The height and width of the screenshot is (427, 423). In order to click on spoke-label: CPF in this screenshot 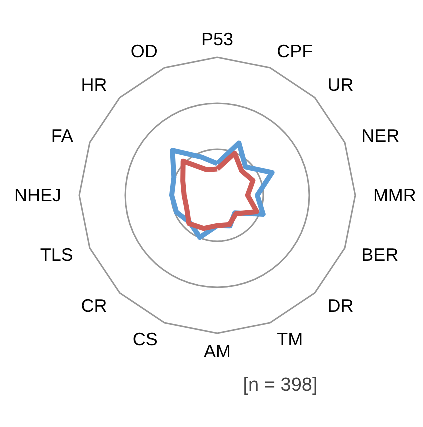, I will do `click(295, 51)`.